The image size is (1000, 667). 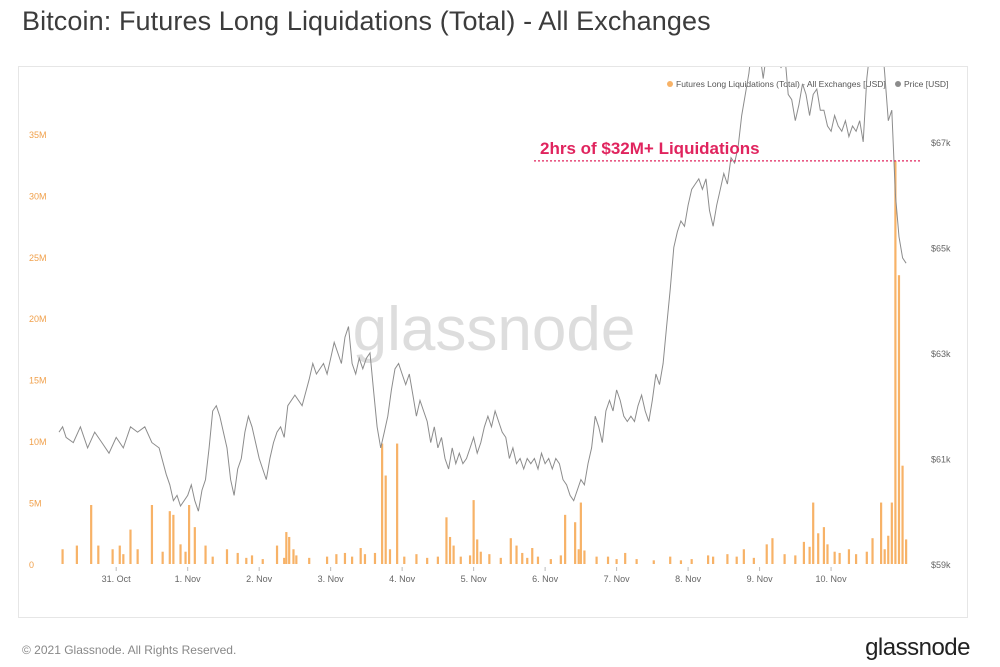 What do you see at coordinates (129, 650) in the screenshot?
I see `footer-copyright: © 2021 Glassnode. All Rights Reserved.` at bounding box center [129, 650].